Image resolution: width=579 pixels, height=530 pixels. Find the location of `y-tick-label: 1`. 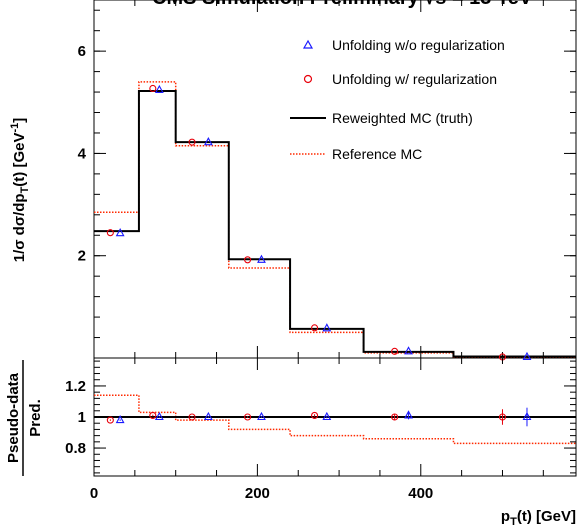

y-tick-label: 1 is located at coordinates (82, 417).